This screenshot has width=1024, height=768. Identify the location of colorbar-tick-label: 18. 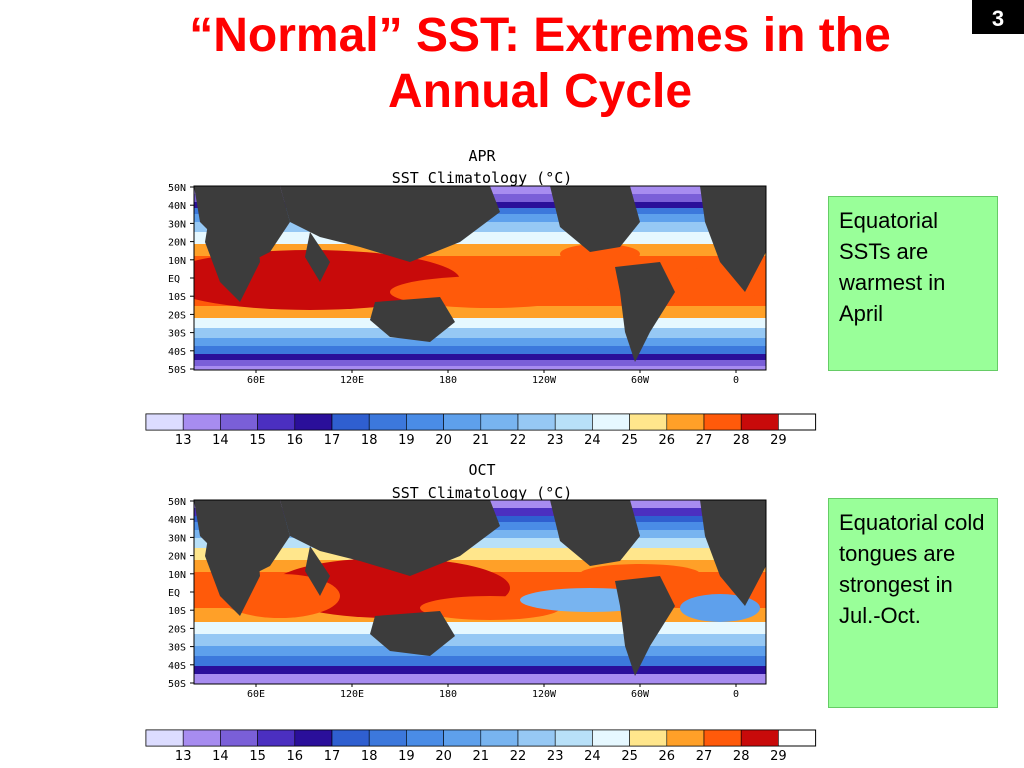
(369, 440).